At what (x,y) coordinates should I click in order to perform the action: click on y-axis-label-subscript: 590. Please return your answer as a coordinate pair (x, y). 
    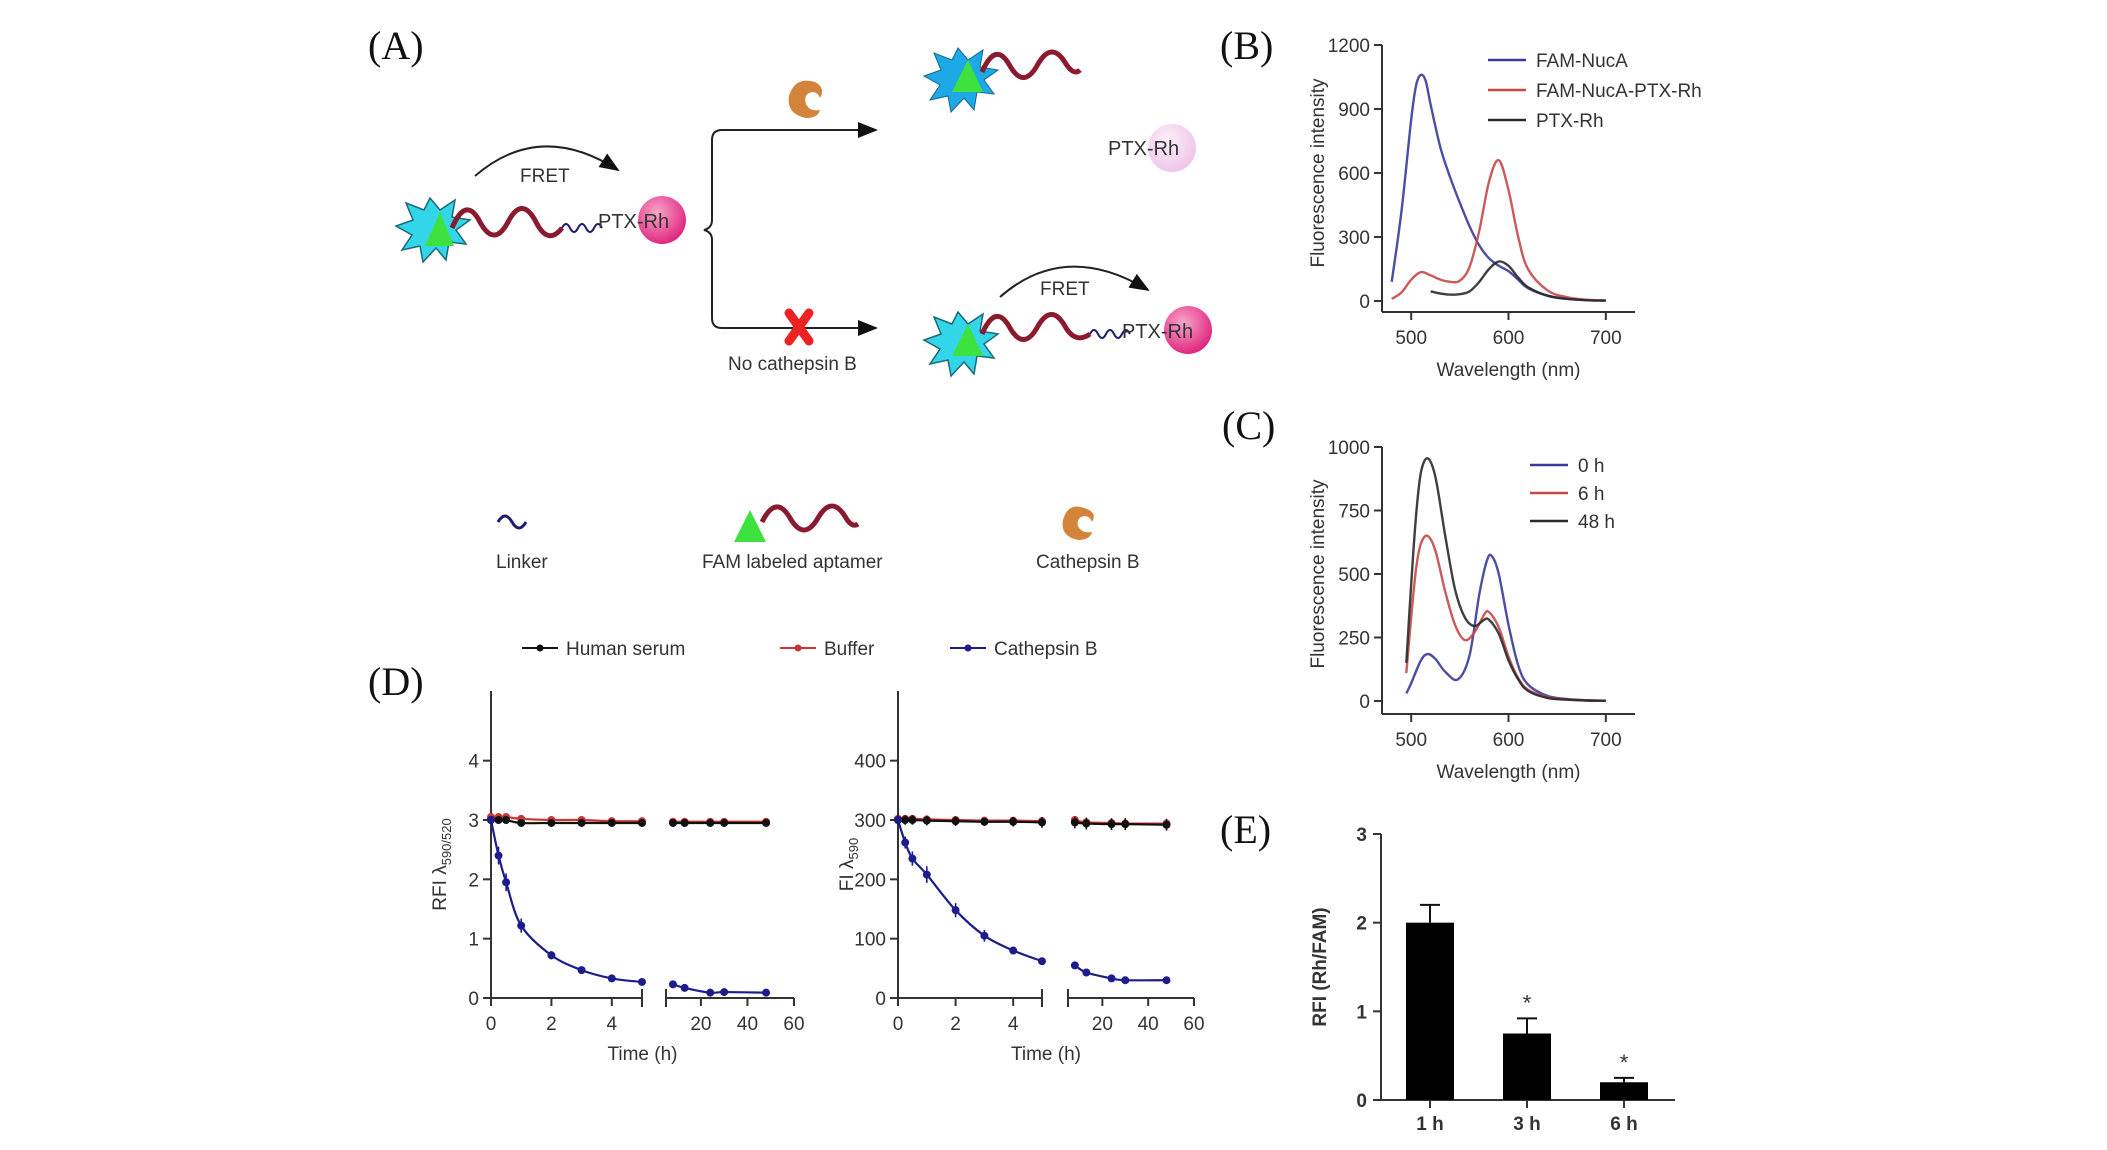
    Looking at the image, I should click on (853, 849).